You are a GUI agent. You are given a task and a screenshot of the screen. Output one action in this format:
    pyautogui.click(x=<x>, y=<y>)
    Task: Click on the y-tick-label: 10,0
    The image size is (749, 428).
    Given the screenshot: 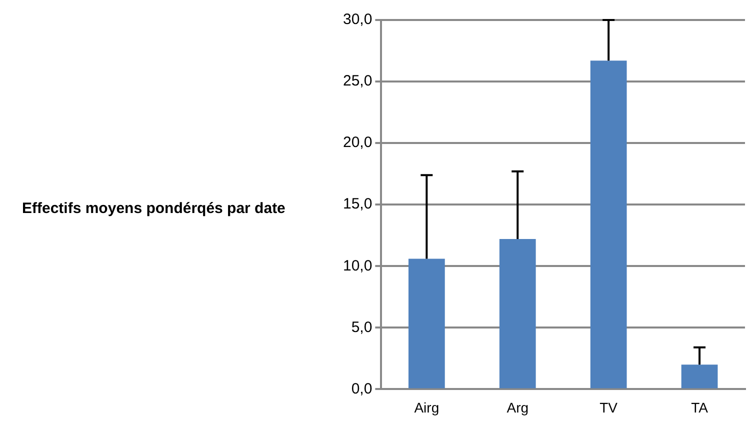 What is the action you would take?
    pyautogui.click(x=357, y=265)
    